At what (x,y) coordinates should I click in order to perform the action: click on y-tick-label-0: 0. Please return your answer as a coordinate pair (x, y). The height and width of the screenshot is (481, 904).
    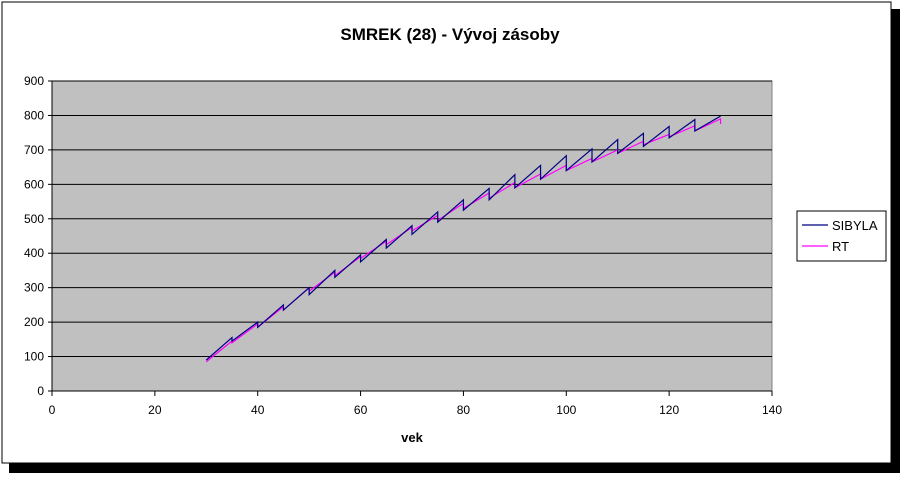
    Looking at the image, I should click on (40, 391).